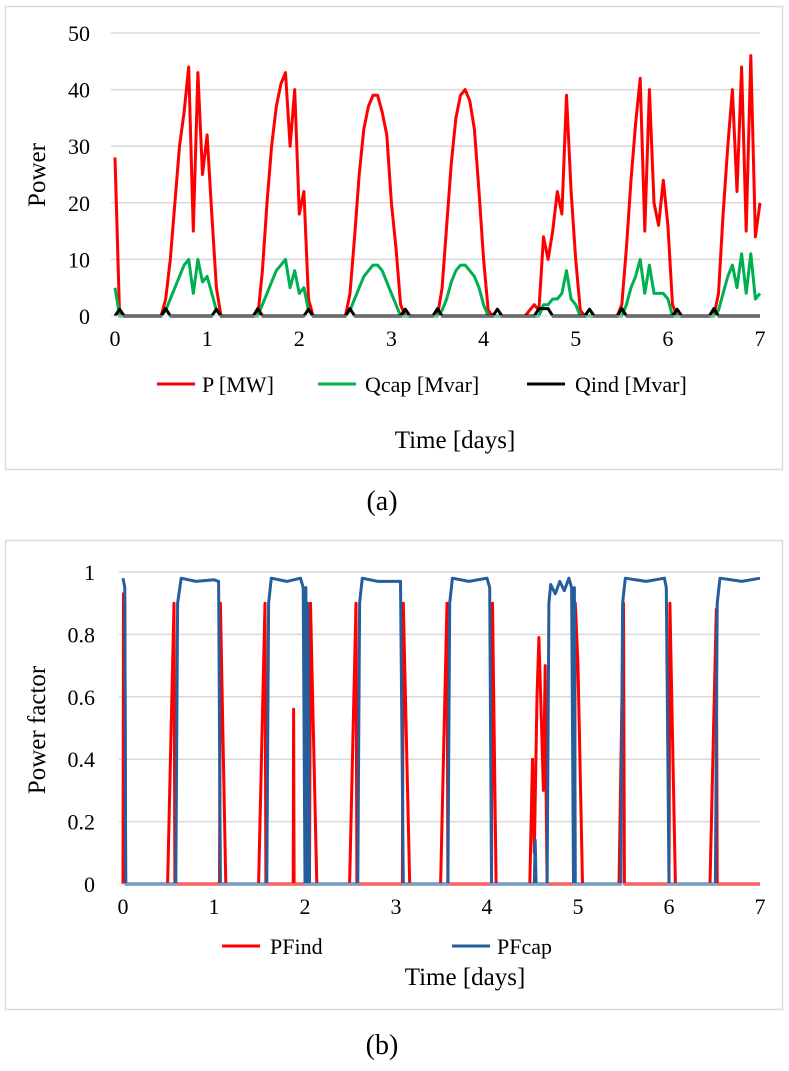 This screenshot has width=789, height=1071. I want to click on y-tick-label: 0.2, so click(82, 822).